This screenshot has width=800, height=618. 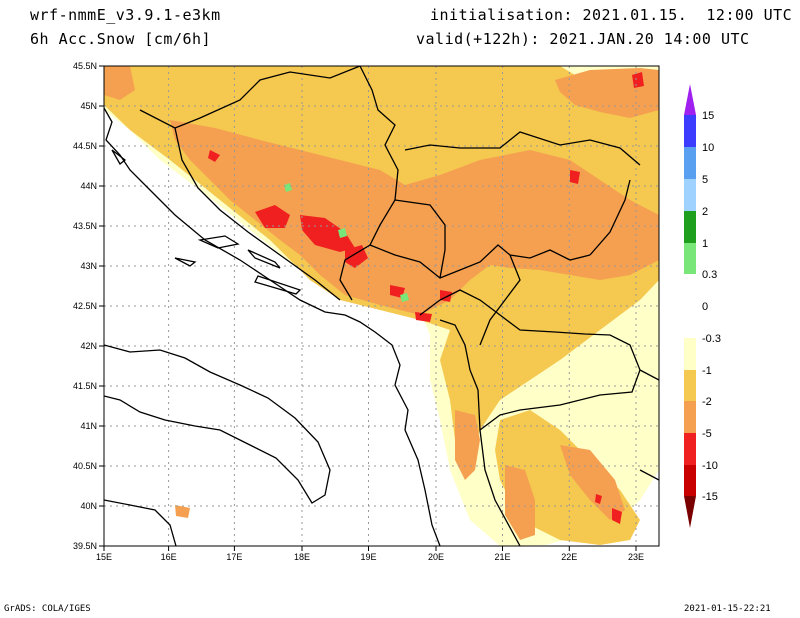 I want to click on lon-label: 23E, so click(x=636, y=557).